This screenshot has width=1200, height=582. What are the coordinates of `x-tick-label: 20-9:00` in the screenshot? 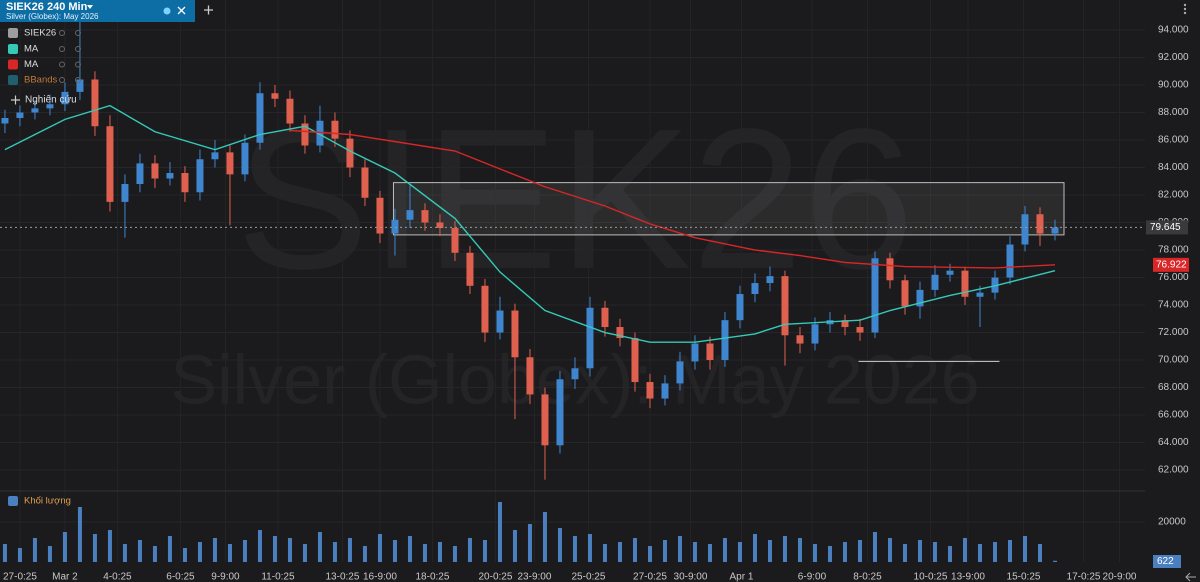 It's located at (1120, 577).